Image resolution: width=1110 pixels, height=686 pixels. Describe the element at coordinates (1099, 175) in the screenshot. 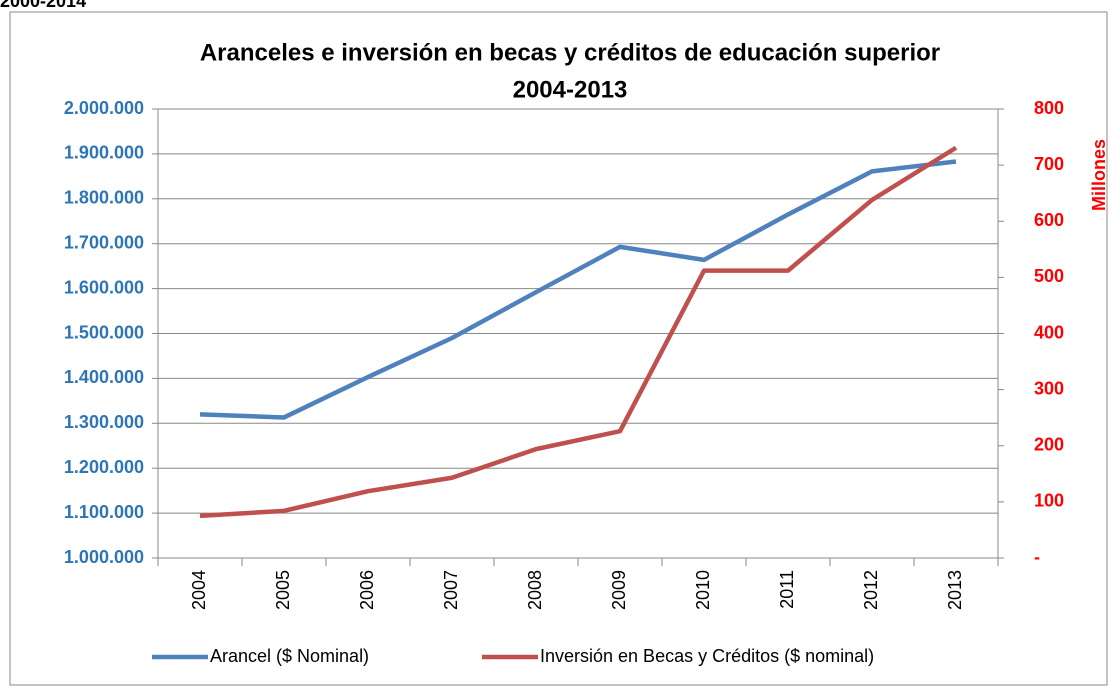

I see `y2-axis-label: Millones` at that location.